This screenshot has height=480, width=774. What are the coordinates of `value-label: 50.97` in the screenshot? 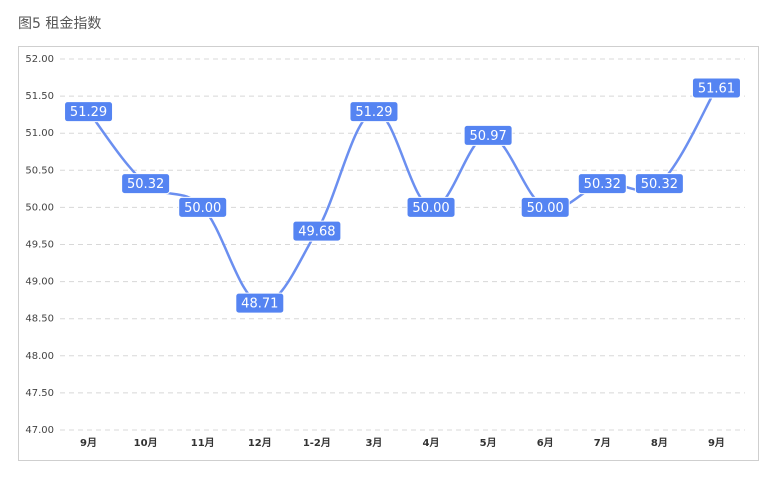 It's located at (488, 136).